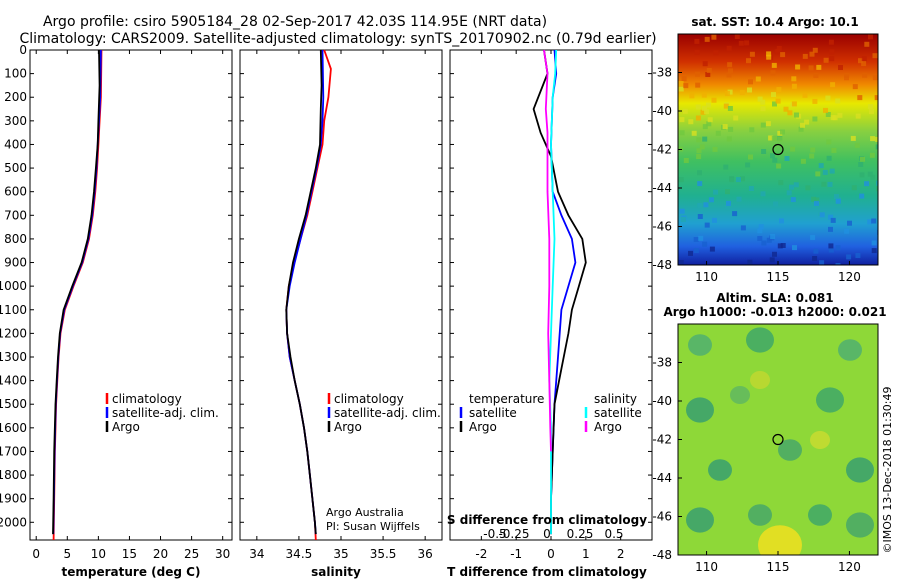 This screenshot has height=580, width=900. I want to click on t-difference-axis-label: T difference from climatology, so click(547, 572).